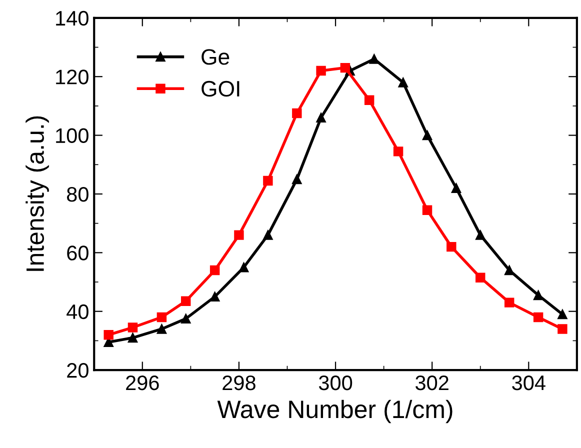  What do you see at coordinates (77, 312) in the screenshot?
I see `y-tick-label: 40` at bounding box center [77, 312].